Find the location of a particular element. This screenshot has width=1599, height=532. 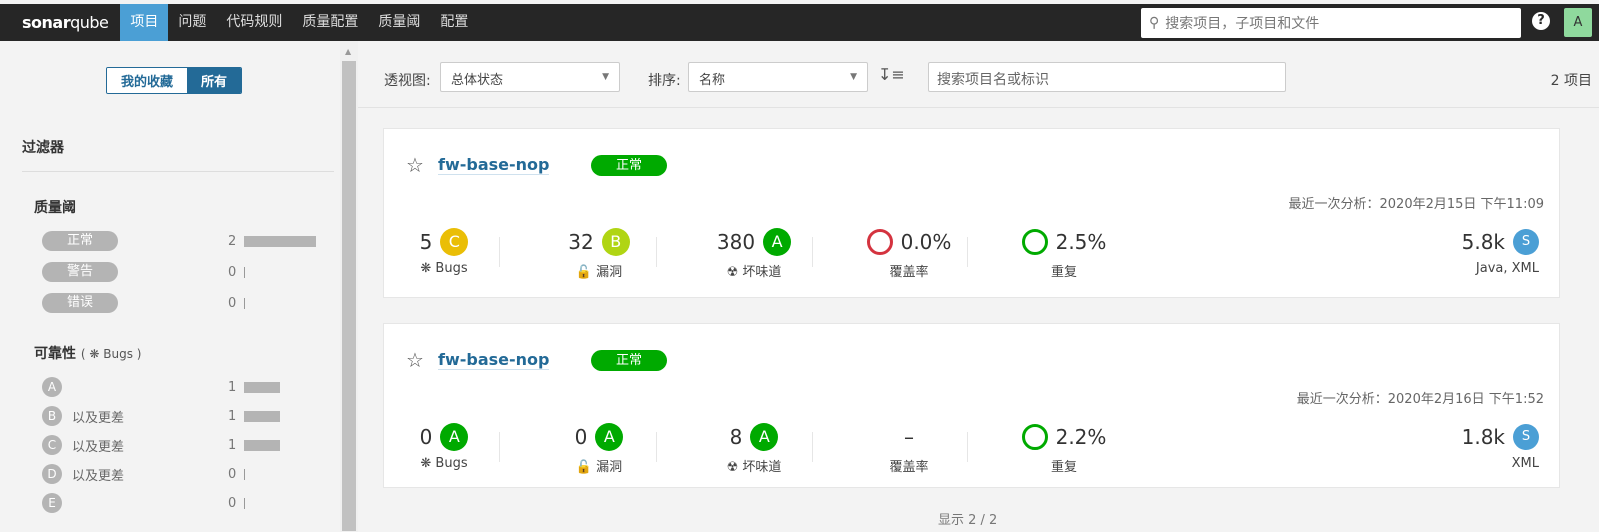

sonarqube-logo: sonarqube is located at coordinates (65, 22).